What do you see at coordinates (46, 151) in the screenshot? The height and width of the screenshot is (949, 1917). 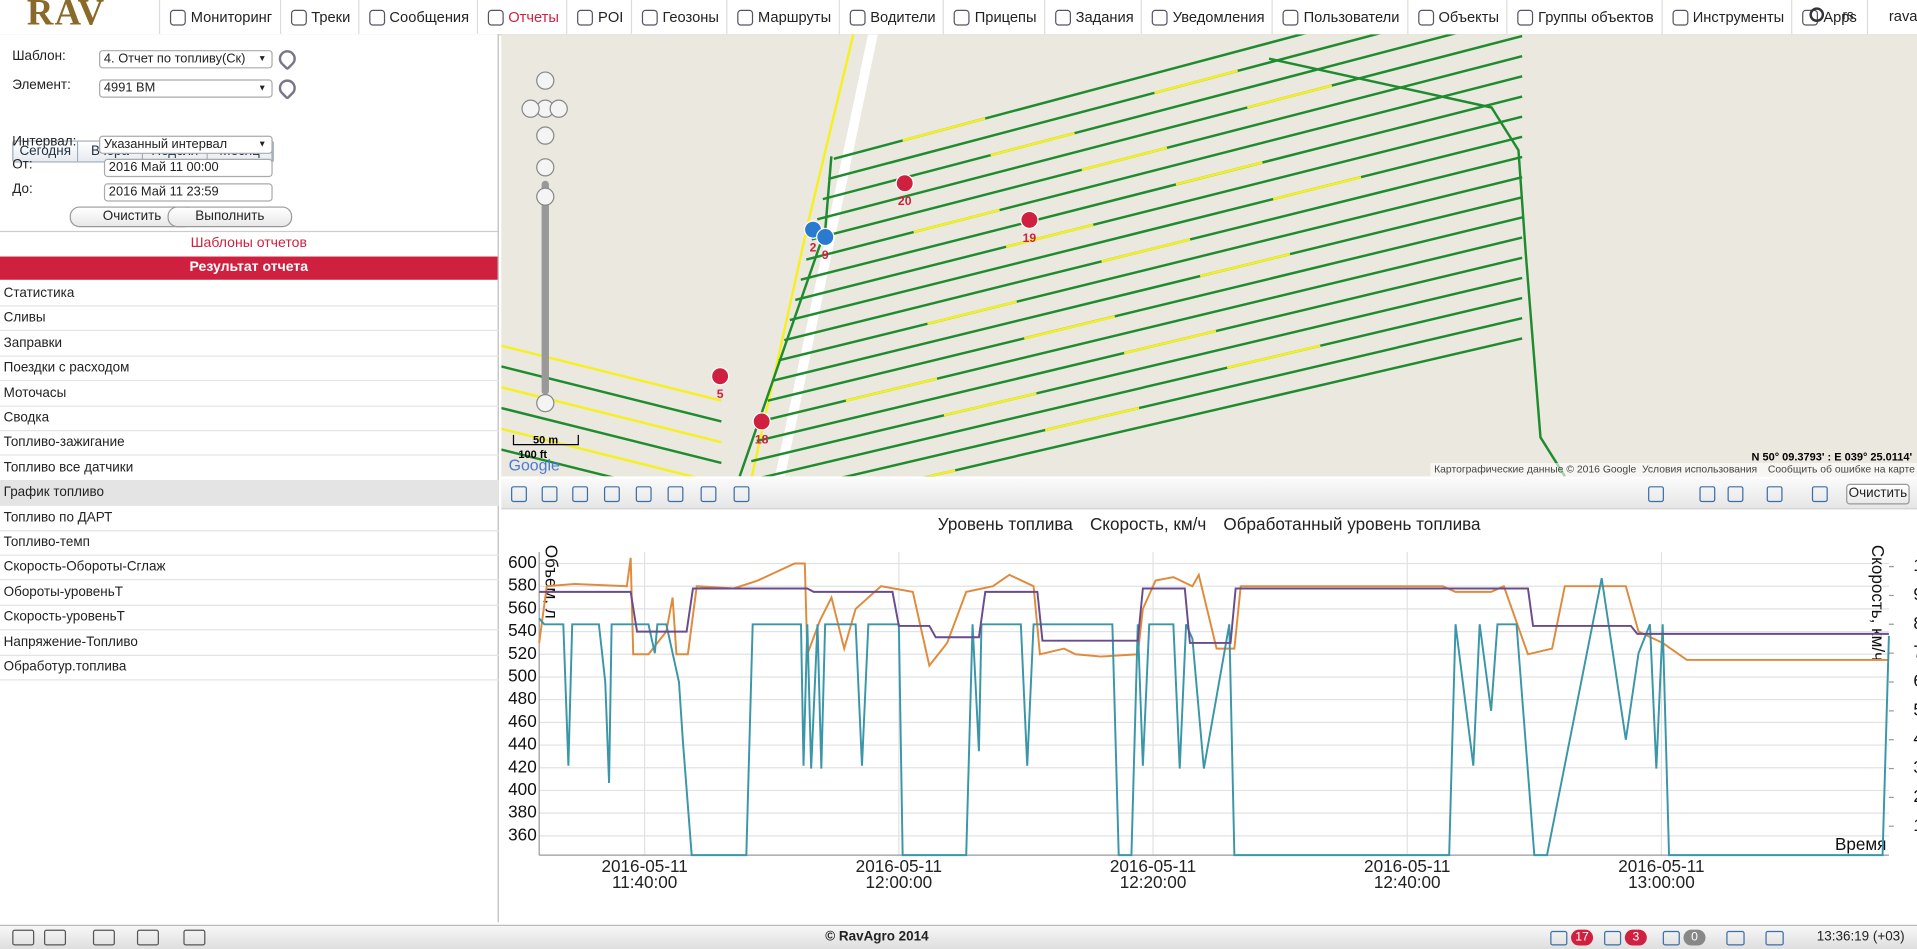 I see `period-button: Сегодня` at bounding box center [46, 151].